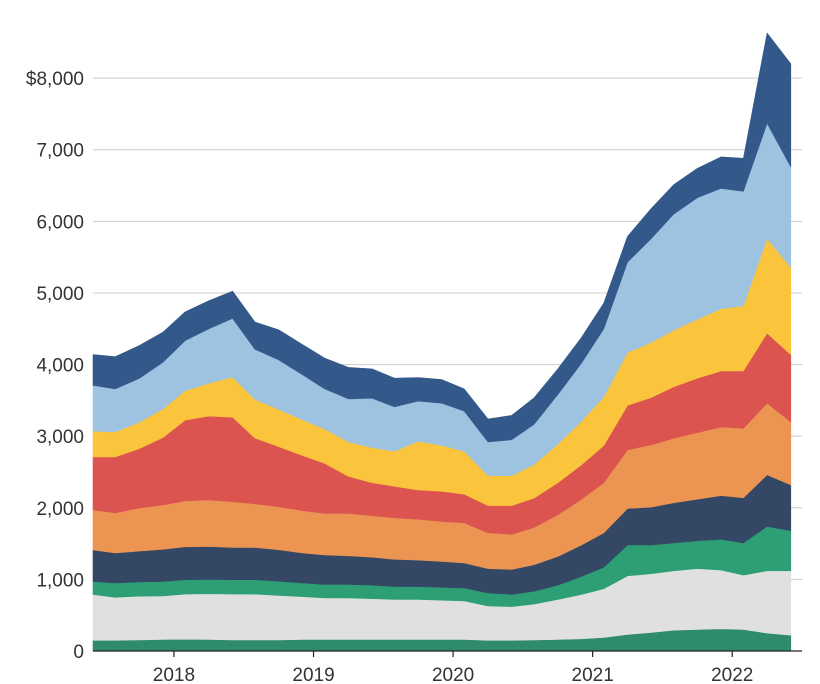  What do you see at coordinates (453, 674) in the screenshot?
I see `x-tick-label-2020: 2020` at bounding box center [453, 674].